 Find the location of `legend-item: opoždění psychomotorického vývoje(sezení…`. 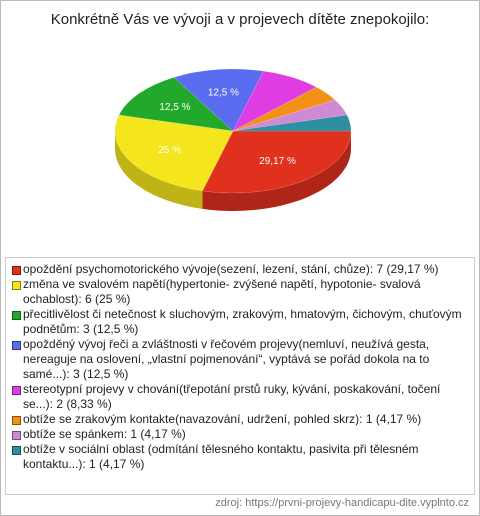

legend-item: opoždění psychomotorického vývoje(sezení… is located at coordinates (240, 269).